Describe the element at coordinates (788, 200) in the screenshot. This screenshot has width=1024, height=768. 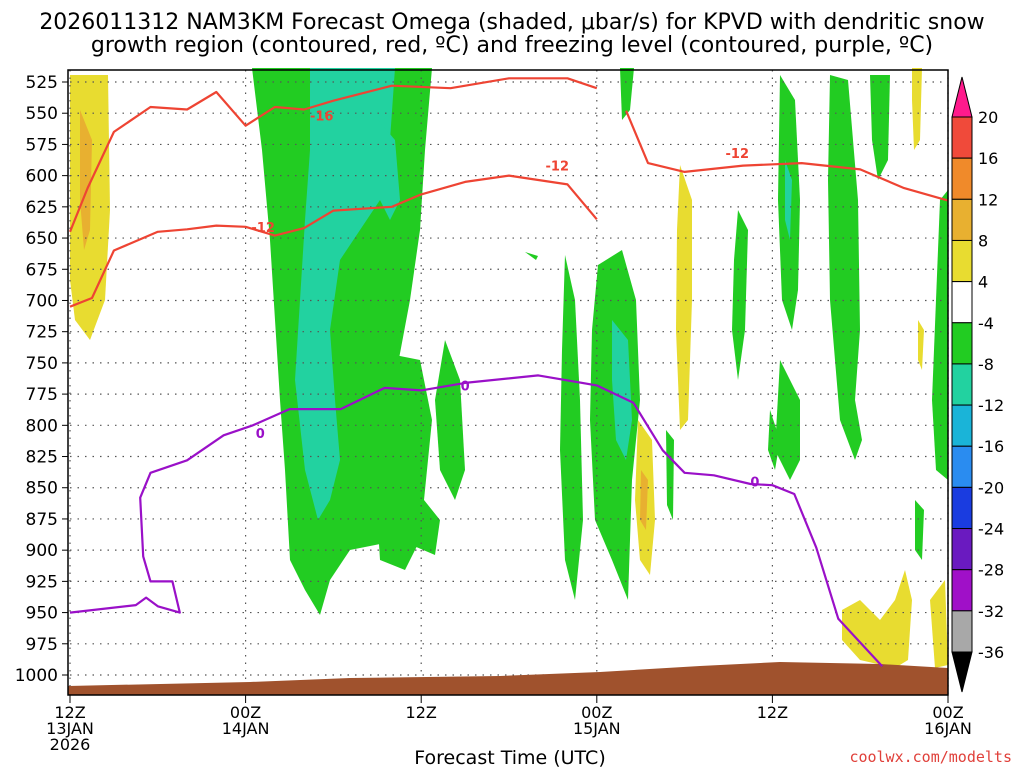
I see `omega-region-teal-r2` at that location.